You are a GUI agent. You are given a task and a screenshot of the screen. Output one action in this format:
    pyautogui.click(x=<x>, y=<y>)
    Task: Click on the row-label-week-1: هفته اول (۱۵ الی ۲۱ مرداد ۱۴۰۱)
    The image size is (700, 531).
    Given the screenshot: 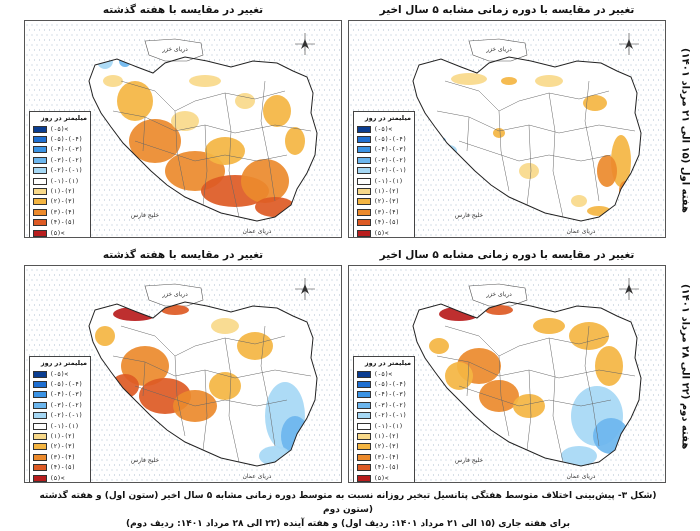 What is the action you would take?
    pyautogui.click(x=685, y=130)
    